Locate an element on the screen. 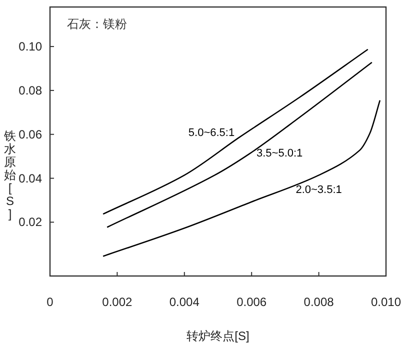 The width and height of the screenshot is (409, 350). series-label: 3.5~5.0:1 is located at coordinates (279, 154).